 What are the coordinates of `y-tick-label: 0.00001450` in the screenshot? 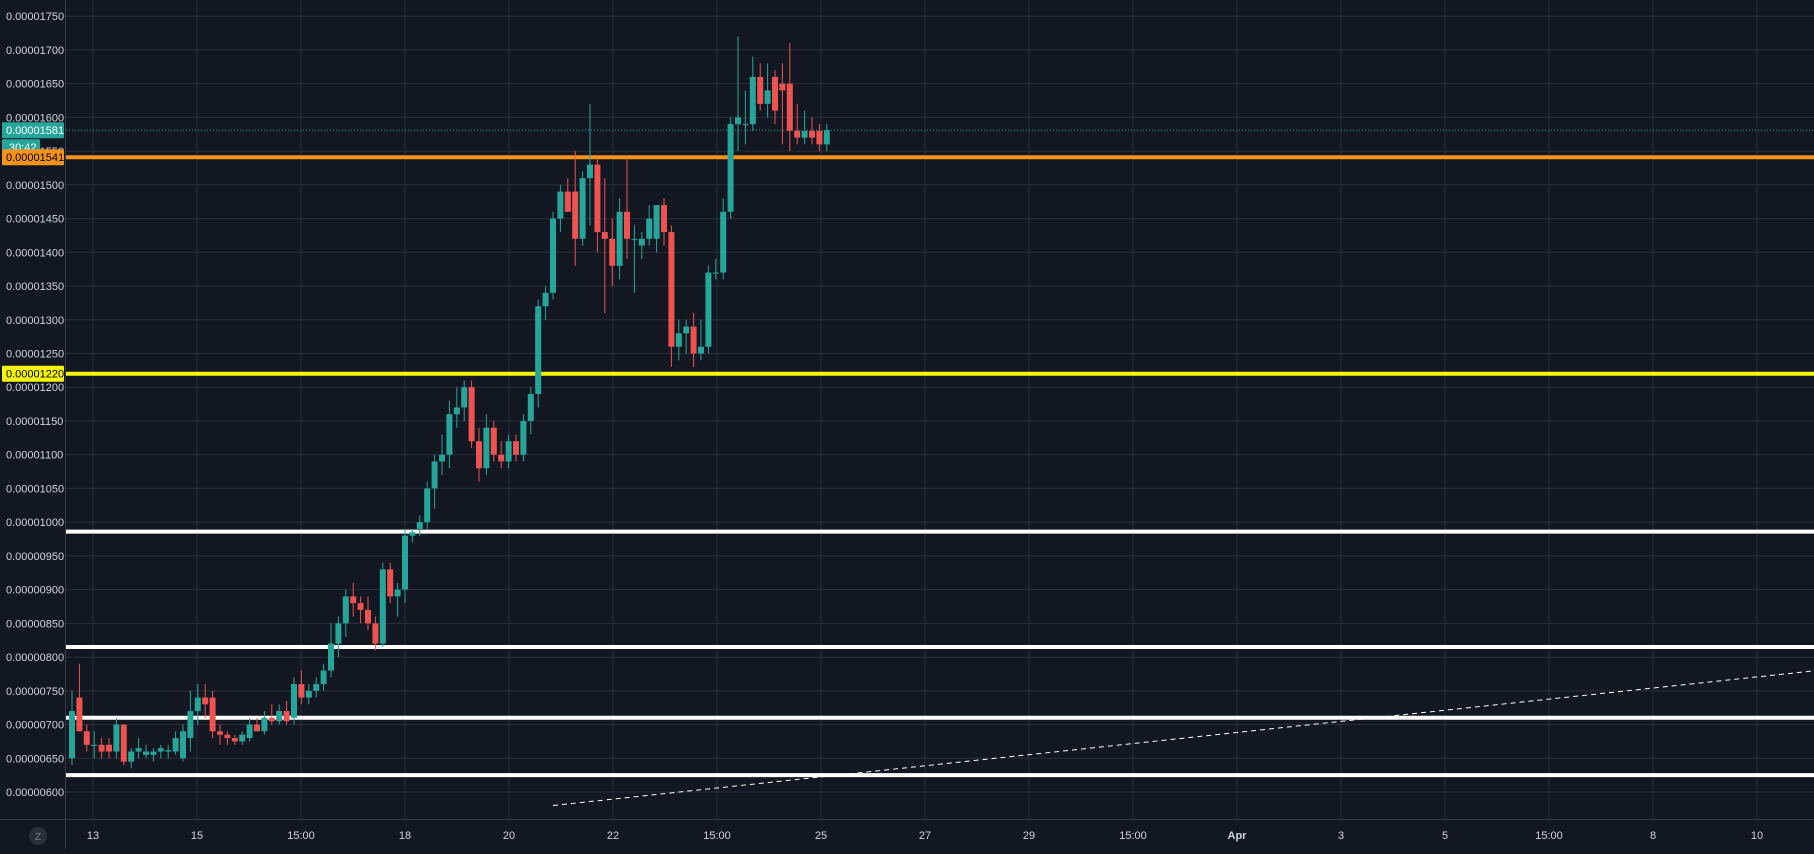 It's located at (35, 220).